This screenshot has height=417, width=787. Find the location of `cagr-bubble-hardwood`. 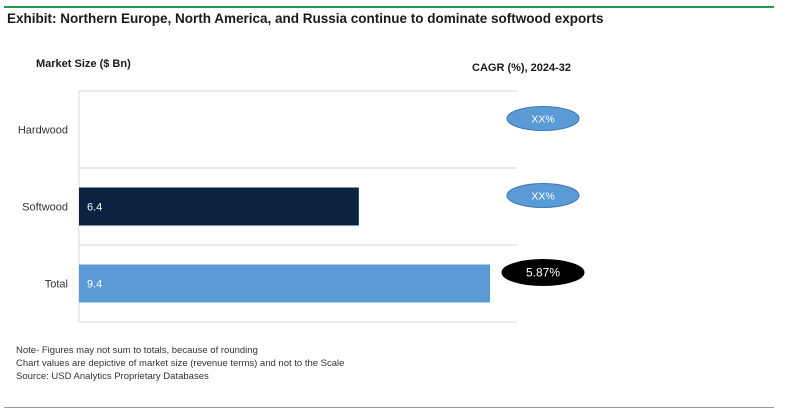

cagr-bubble-hardwood is located at coordinates (543, 118).